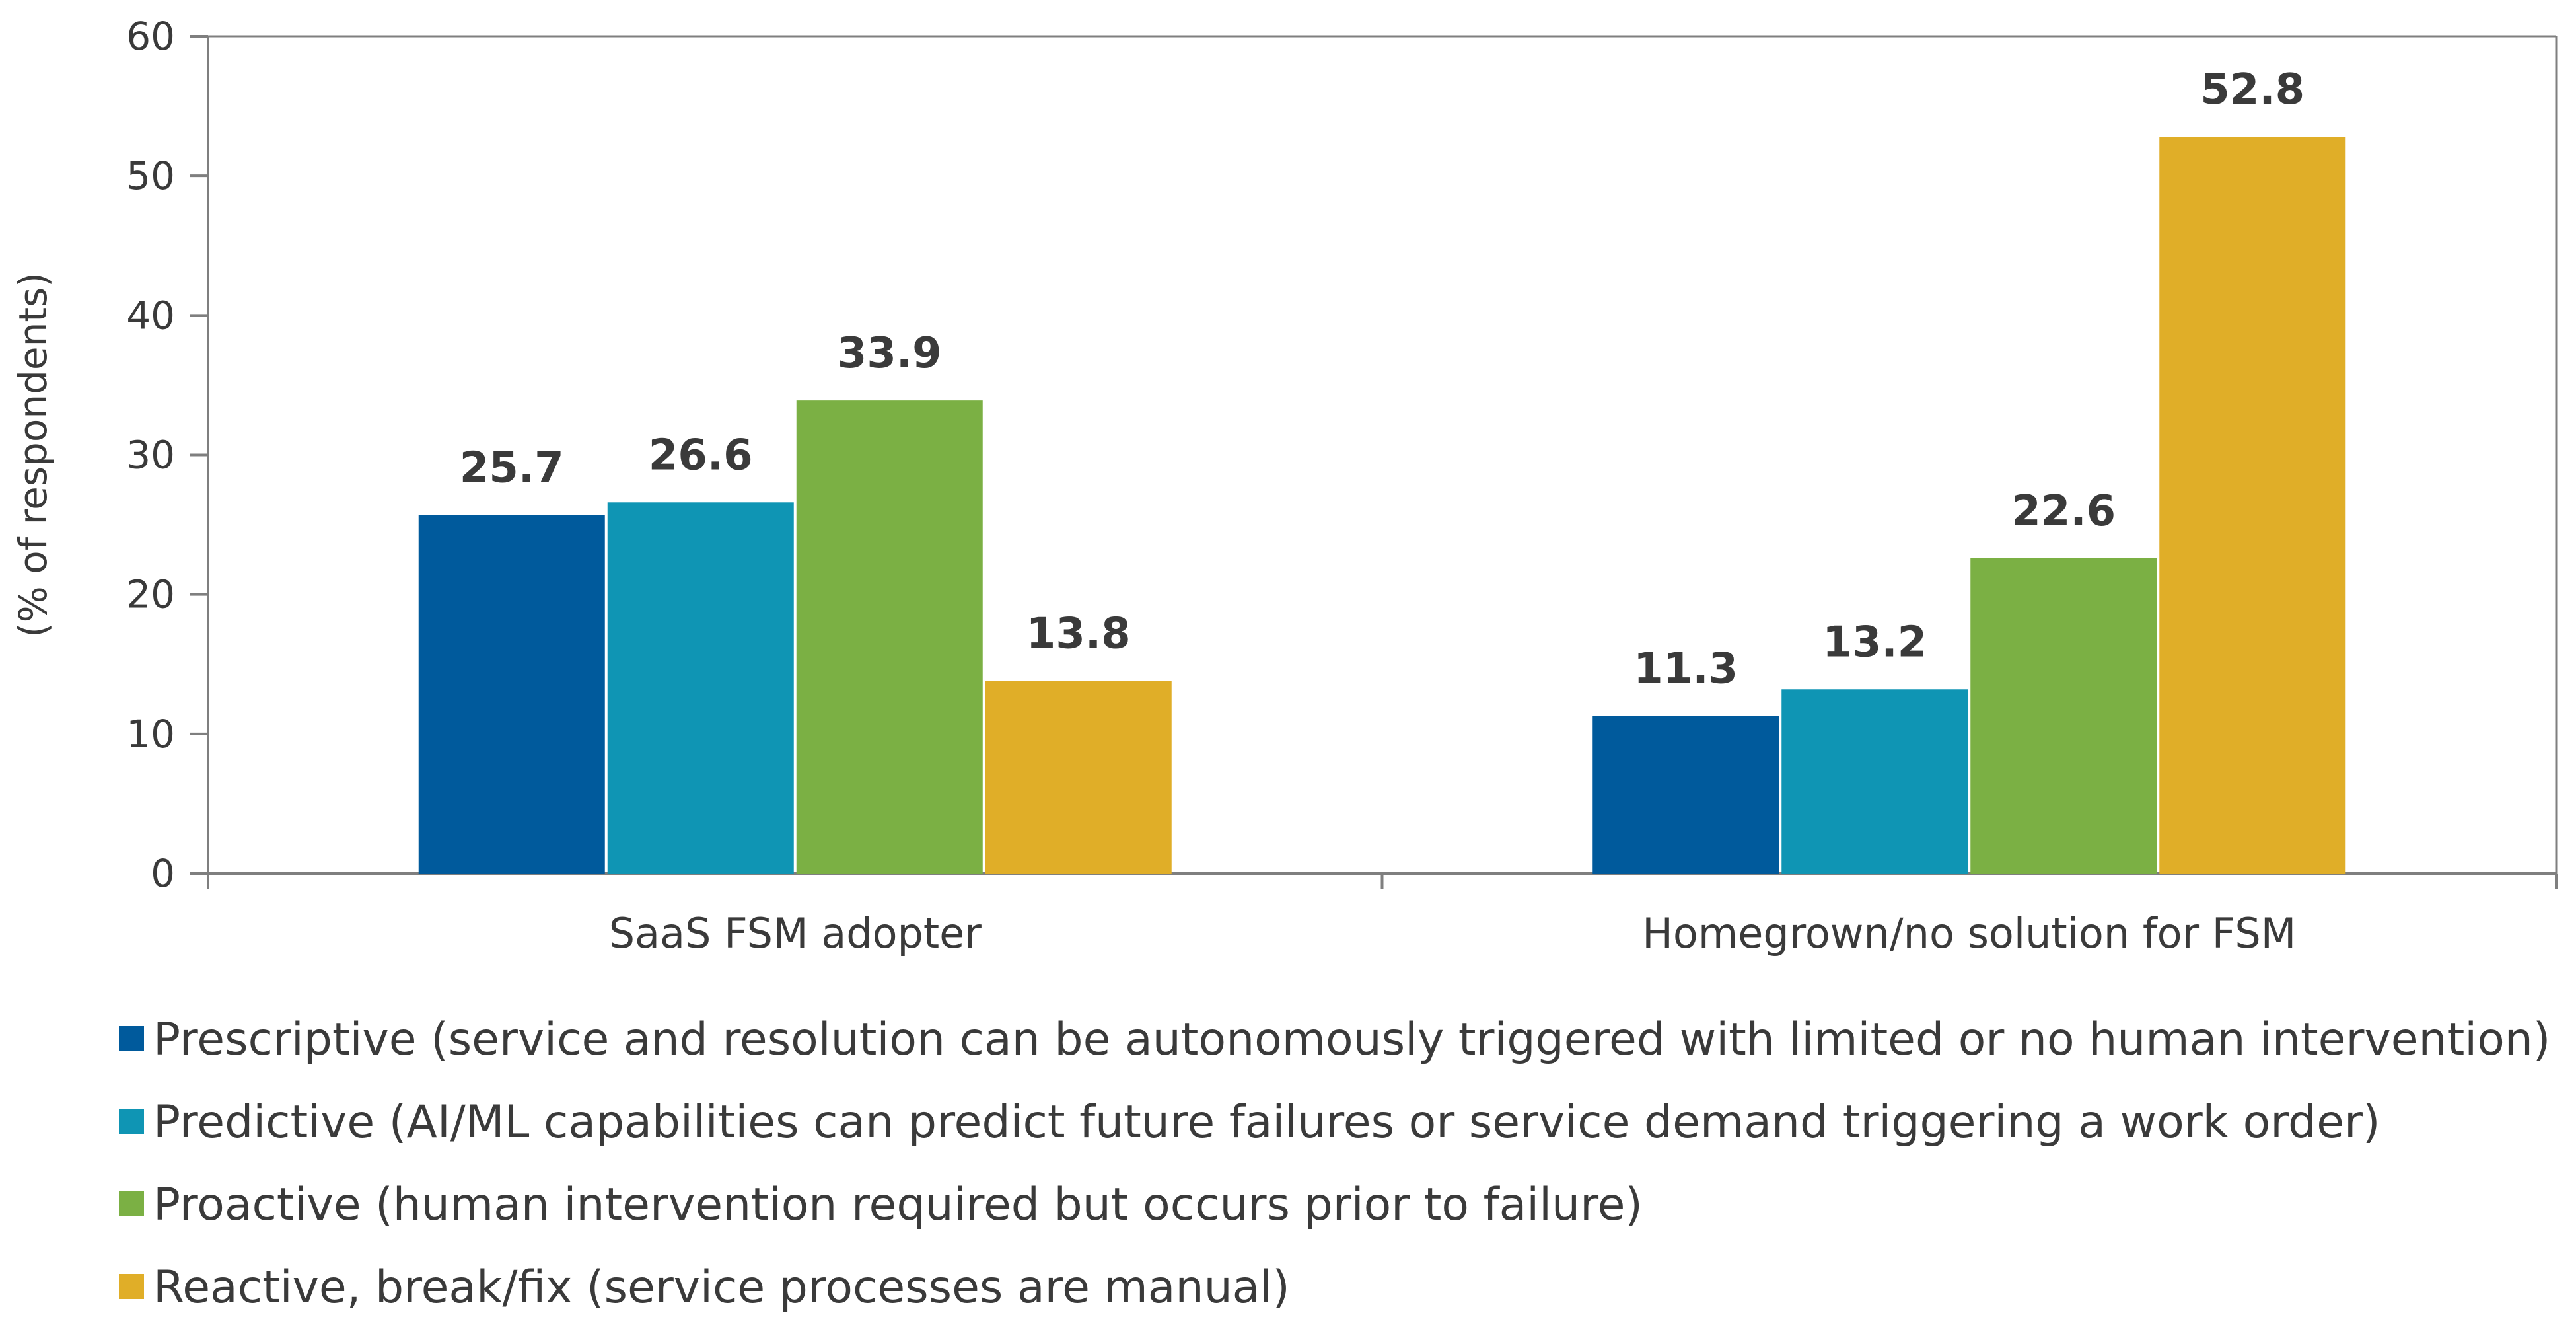 This screenshot has height=1342, width=2576. Describe the element at coordinates (1969, 933) in the screenshot. I see `x-category-label: Homegrown/no solution for FSM` at that location.